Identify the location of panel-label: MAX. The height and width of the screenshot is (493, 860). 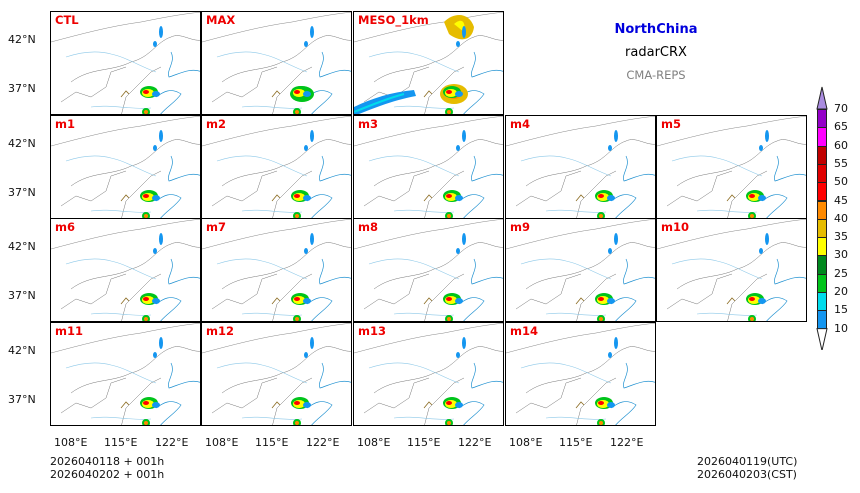
(221, 20).